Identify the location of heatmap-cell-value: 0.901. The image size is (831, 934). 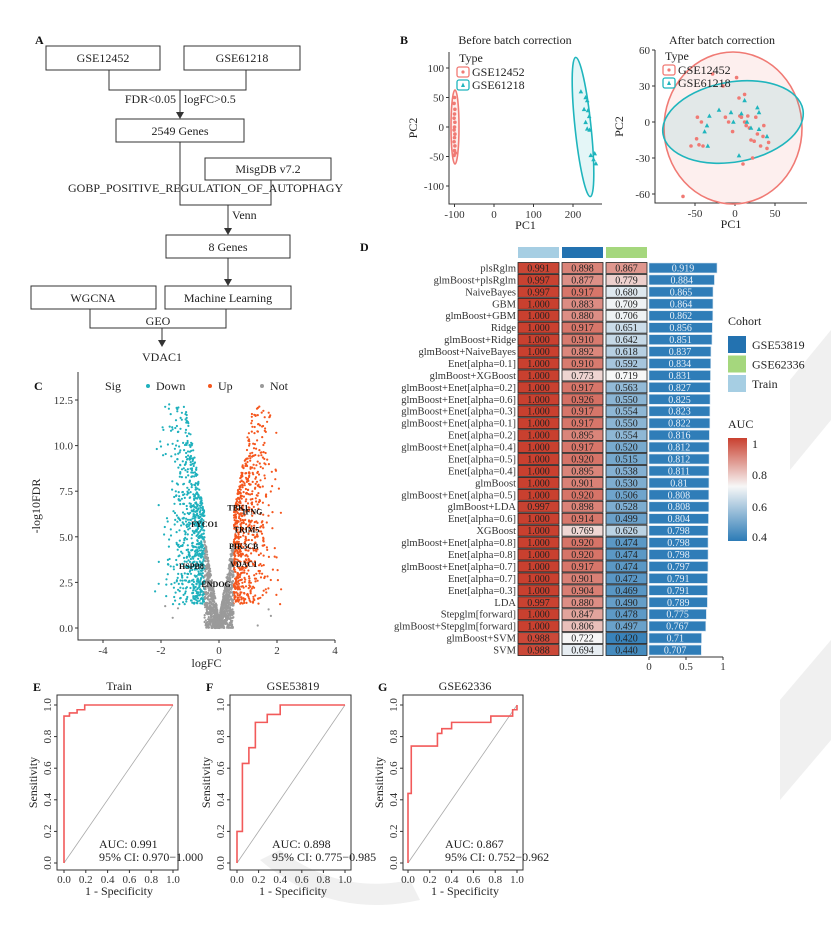
(582, 483).